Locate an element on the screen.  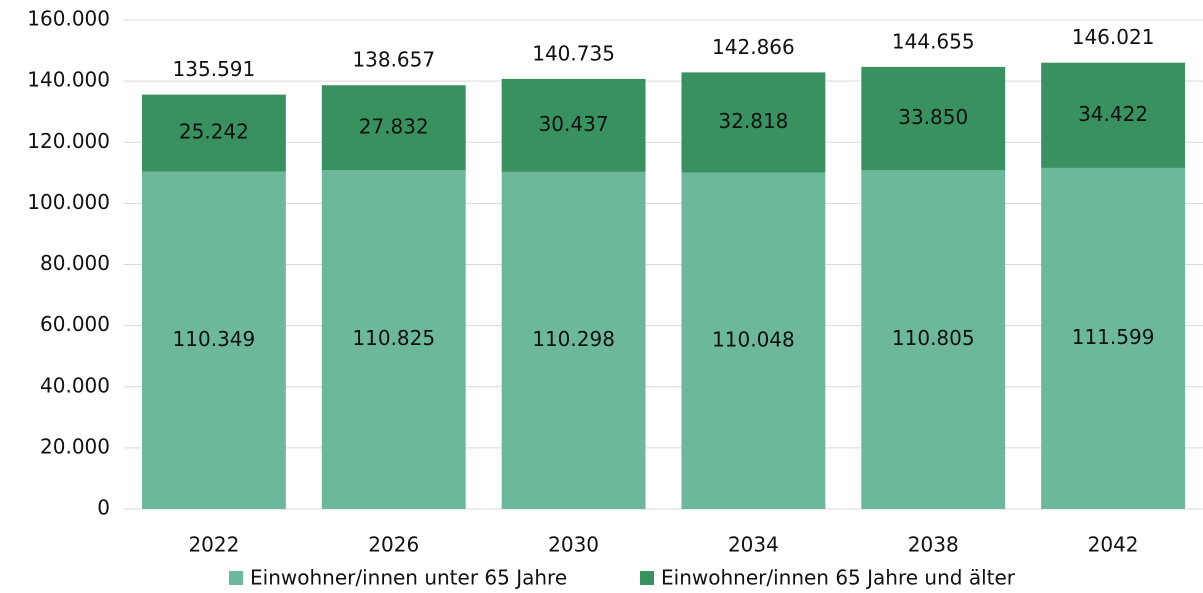
total-label: 142.866 is located at coordinates (753, 47).